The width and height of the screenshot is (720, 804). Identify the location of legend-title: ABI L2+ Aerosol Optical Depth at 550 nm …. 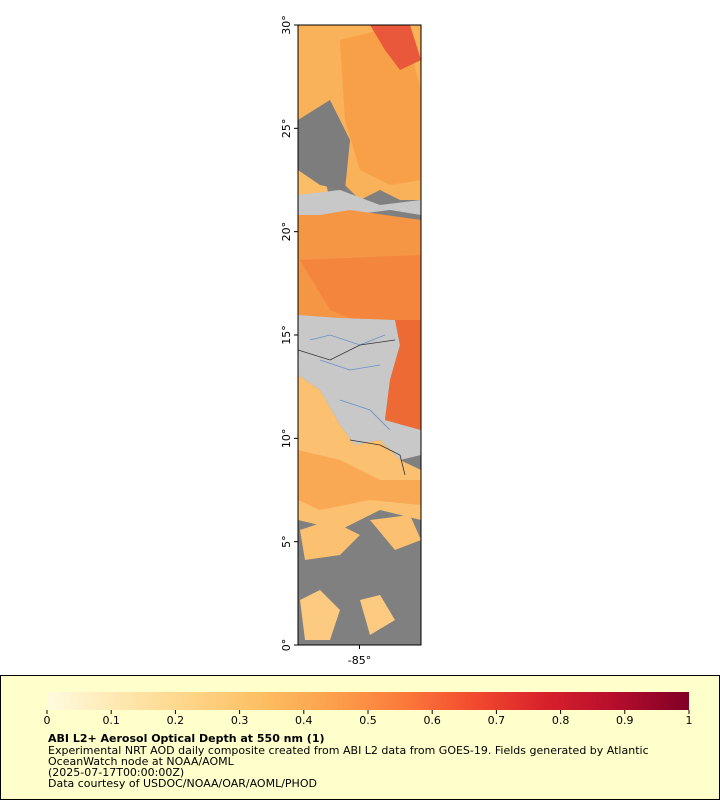
(186, 738).